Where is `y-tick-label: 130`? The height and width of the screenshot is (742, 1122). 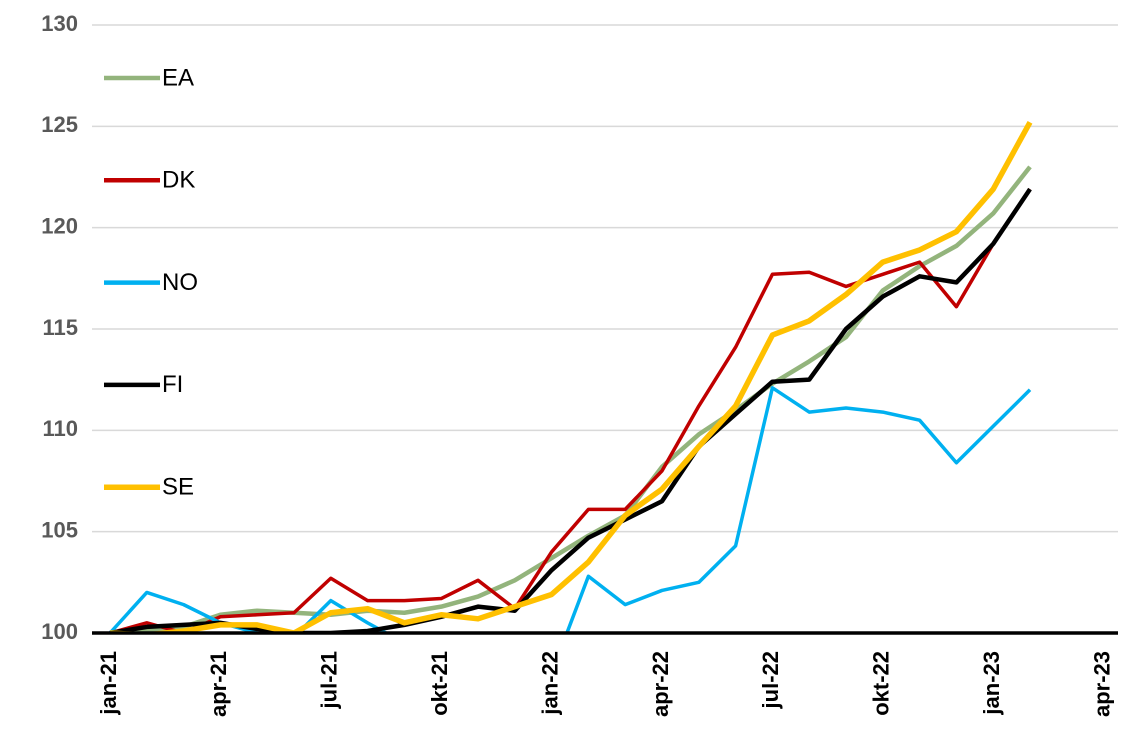 y-tick-label: 130 is located at coordinates (59, 23).